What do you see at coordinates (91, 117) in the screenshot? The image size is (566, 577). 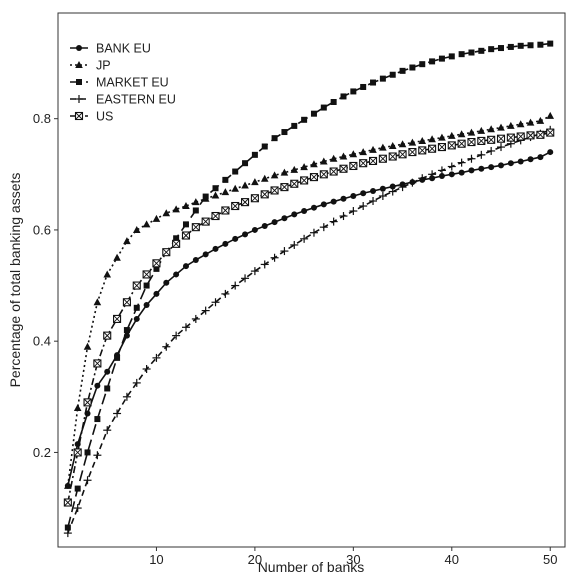 I see `legend-item: US` at bounding box center [91, 117].